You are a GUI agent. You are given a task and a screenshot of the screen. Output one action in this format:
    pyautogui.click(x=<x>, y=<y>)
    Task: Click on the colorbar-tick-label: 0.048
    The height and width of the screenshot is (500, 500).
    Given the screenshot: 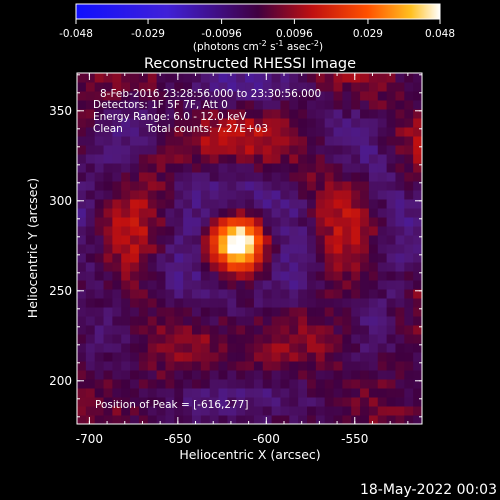 What is the action you would take?
    pyautogui.click(x=440, y=34)
    